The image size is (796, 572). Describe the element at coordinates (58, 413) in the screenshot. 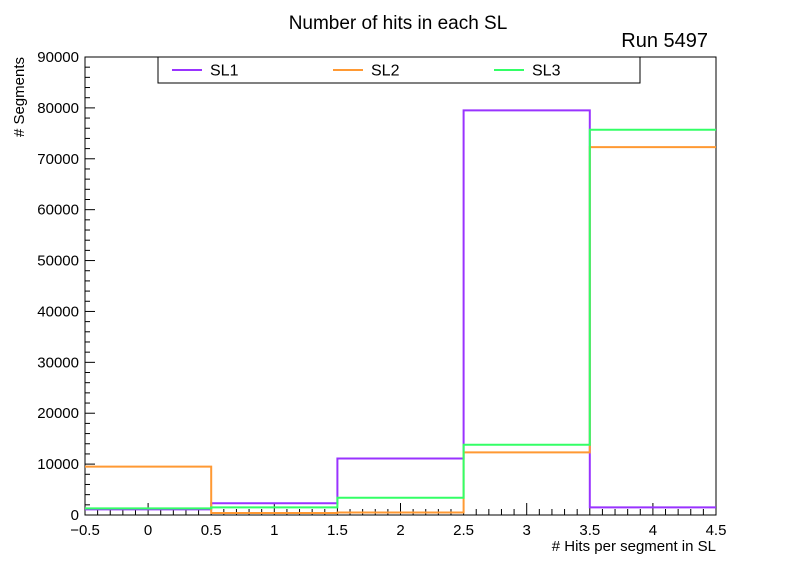

I see `y-tick-label: 20000` at that location.